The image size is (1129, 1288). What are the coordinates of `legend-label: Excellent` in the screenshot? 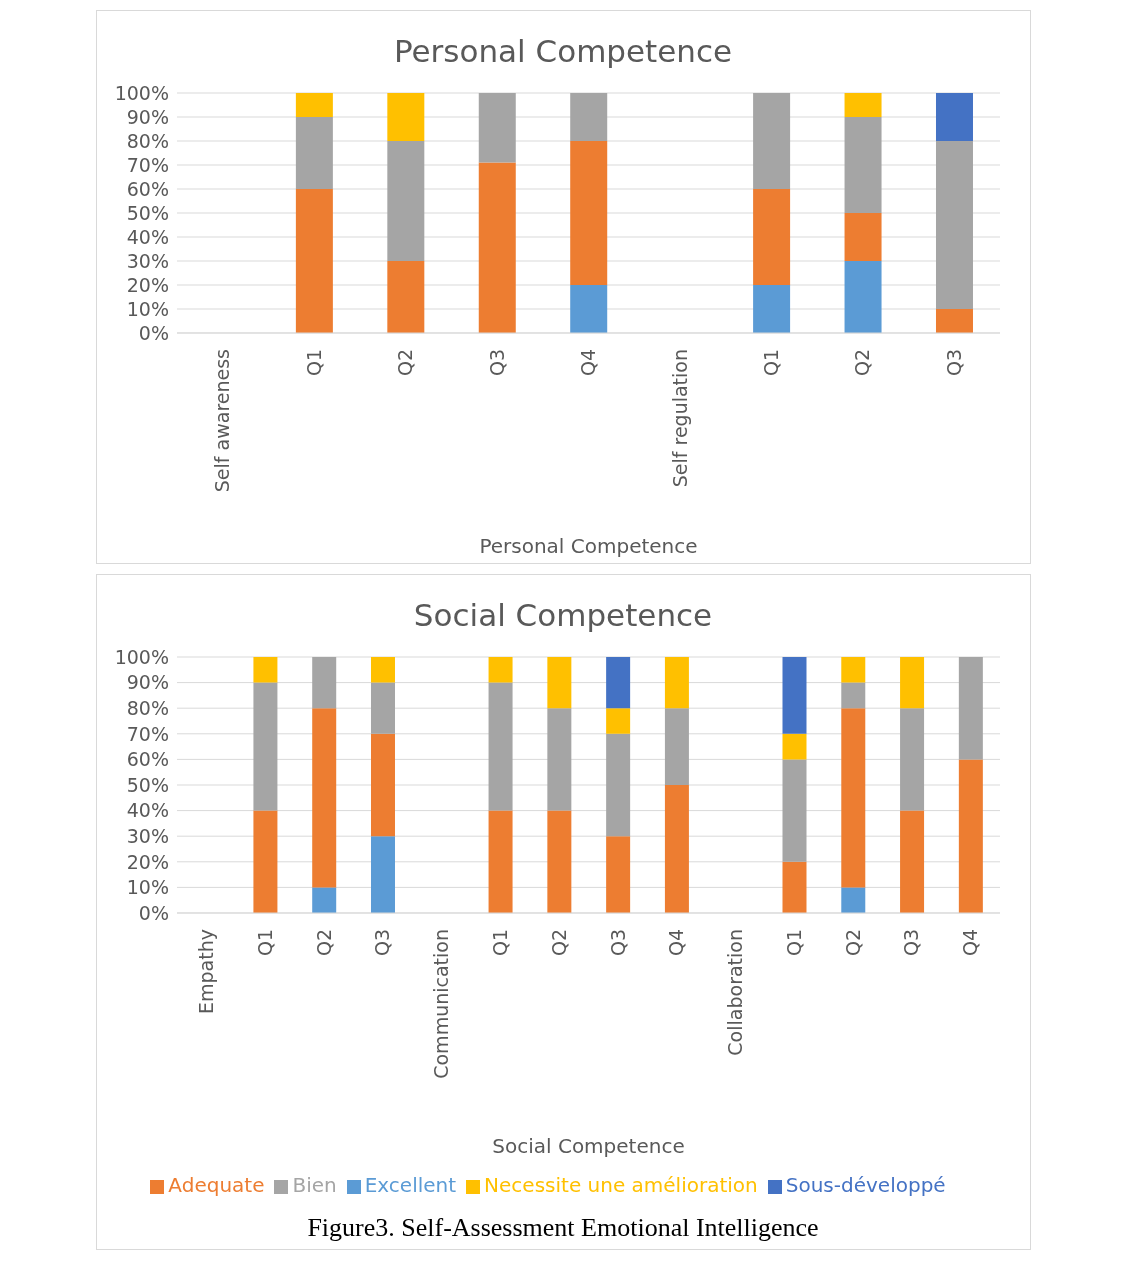 It's located at (410, 1185).